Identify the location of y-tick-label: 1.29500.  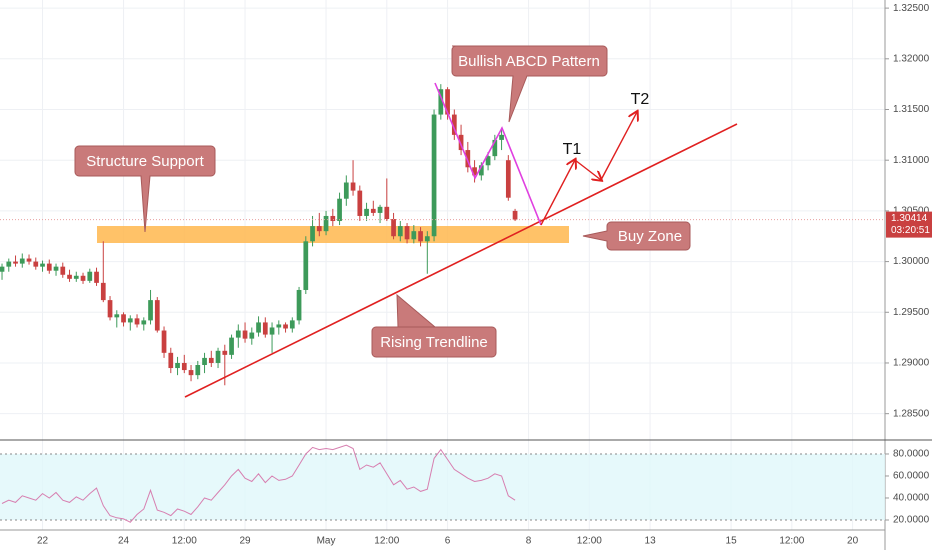
(911, 312).